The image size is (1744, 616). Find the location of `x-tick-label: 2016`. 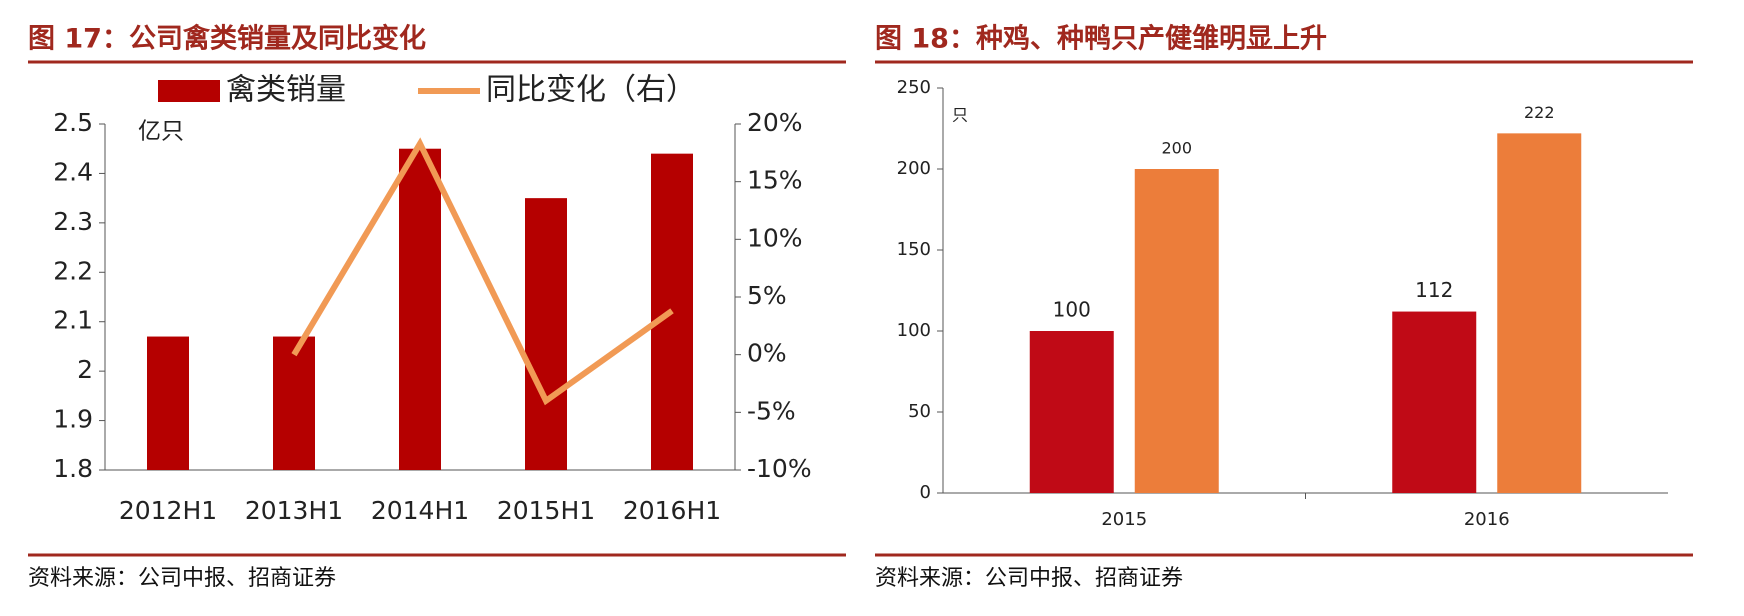

x-tick-label: 2016 is located at coordinates (1487, 519).